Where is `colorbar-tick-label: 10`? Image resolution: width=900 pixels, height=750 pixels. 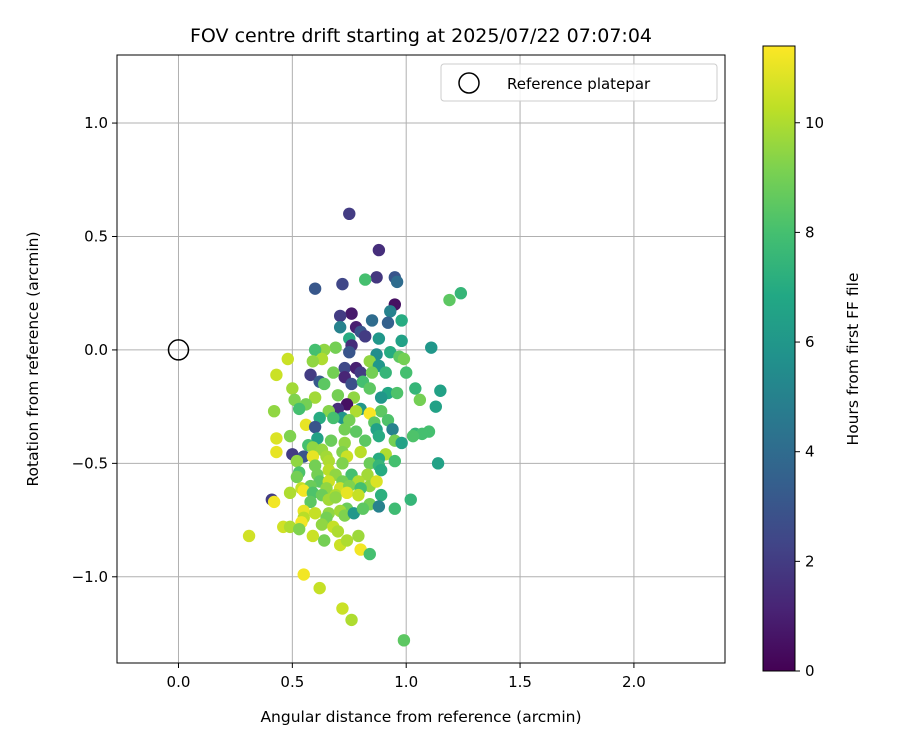
colorbar-tick-label: 10 is located at coordinates (814, 123).